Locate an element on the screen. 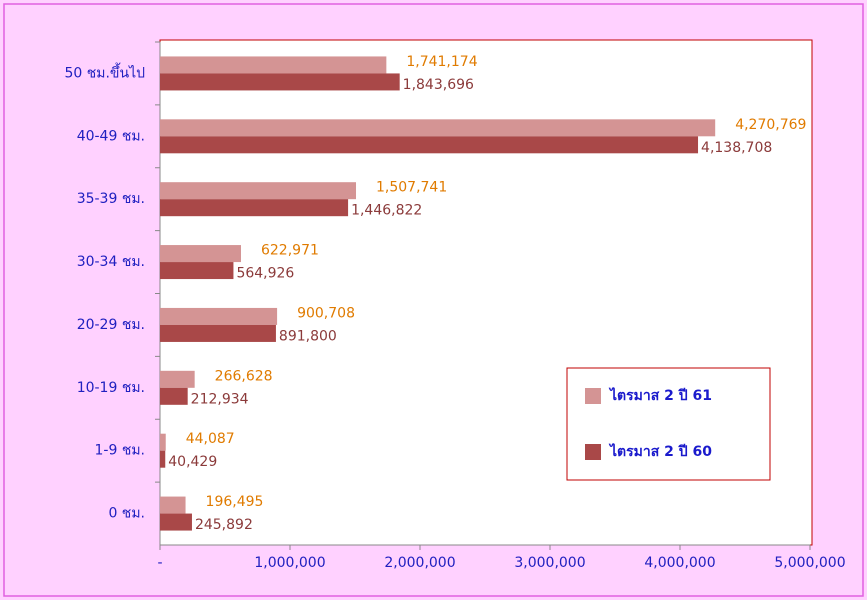 The height and width of the screenshot is (600, 867). data-label: 212,934 is located at coordinates (220, 399).